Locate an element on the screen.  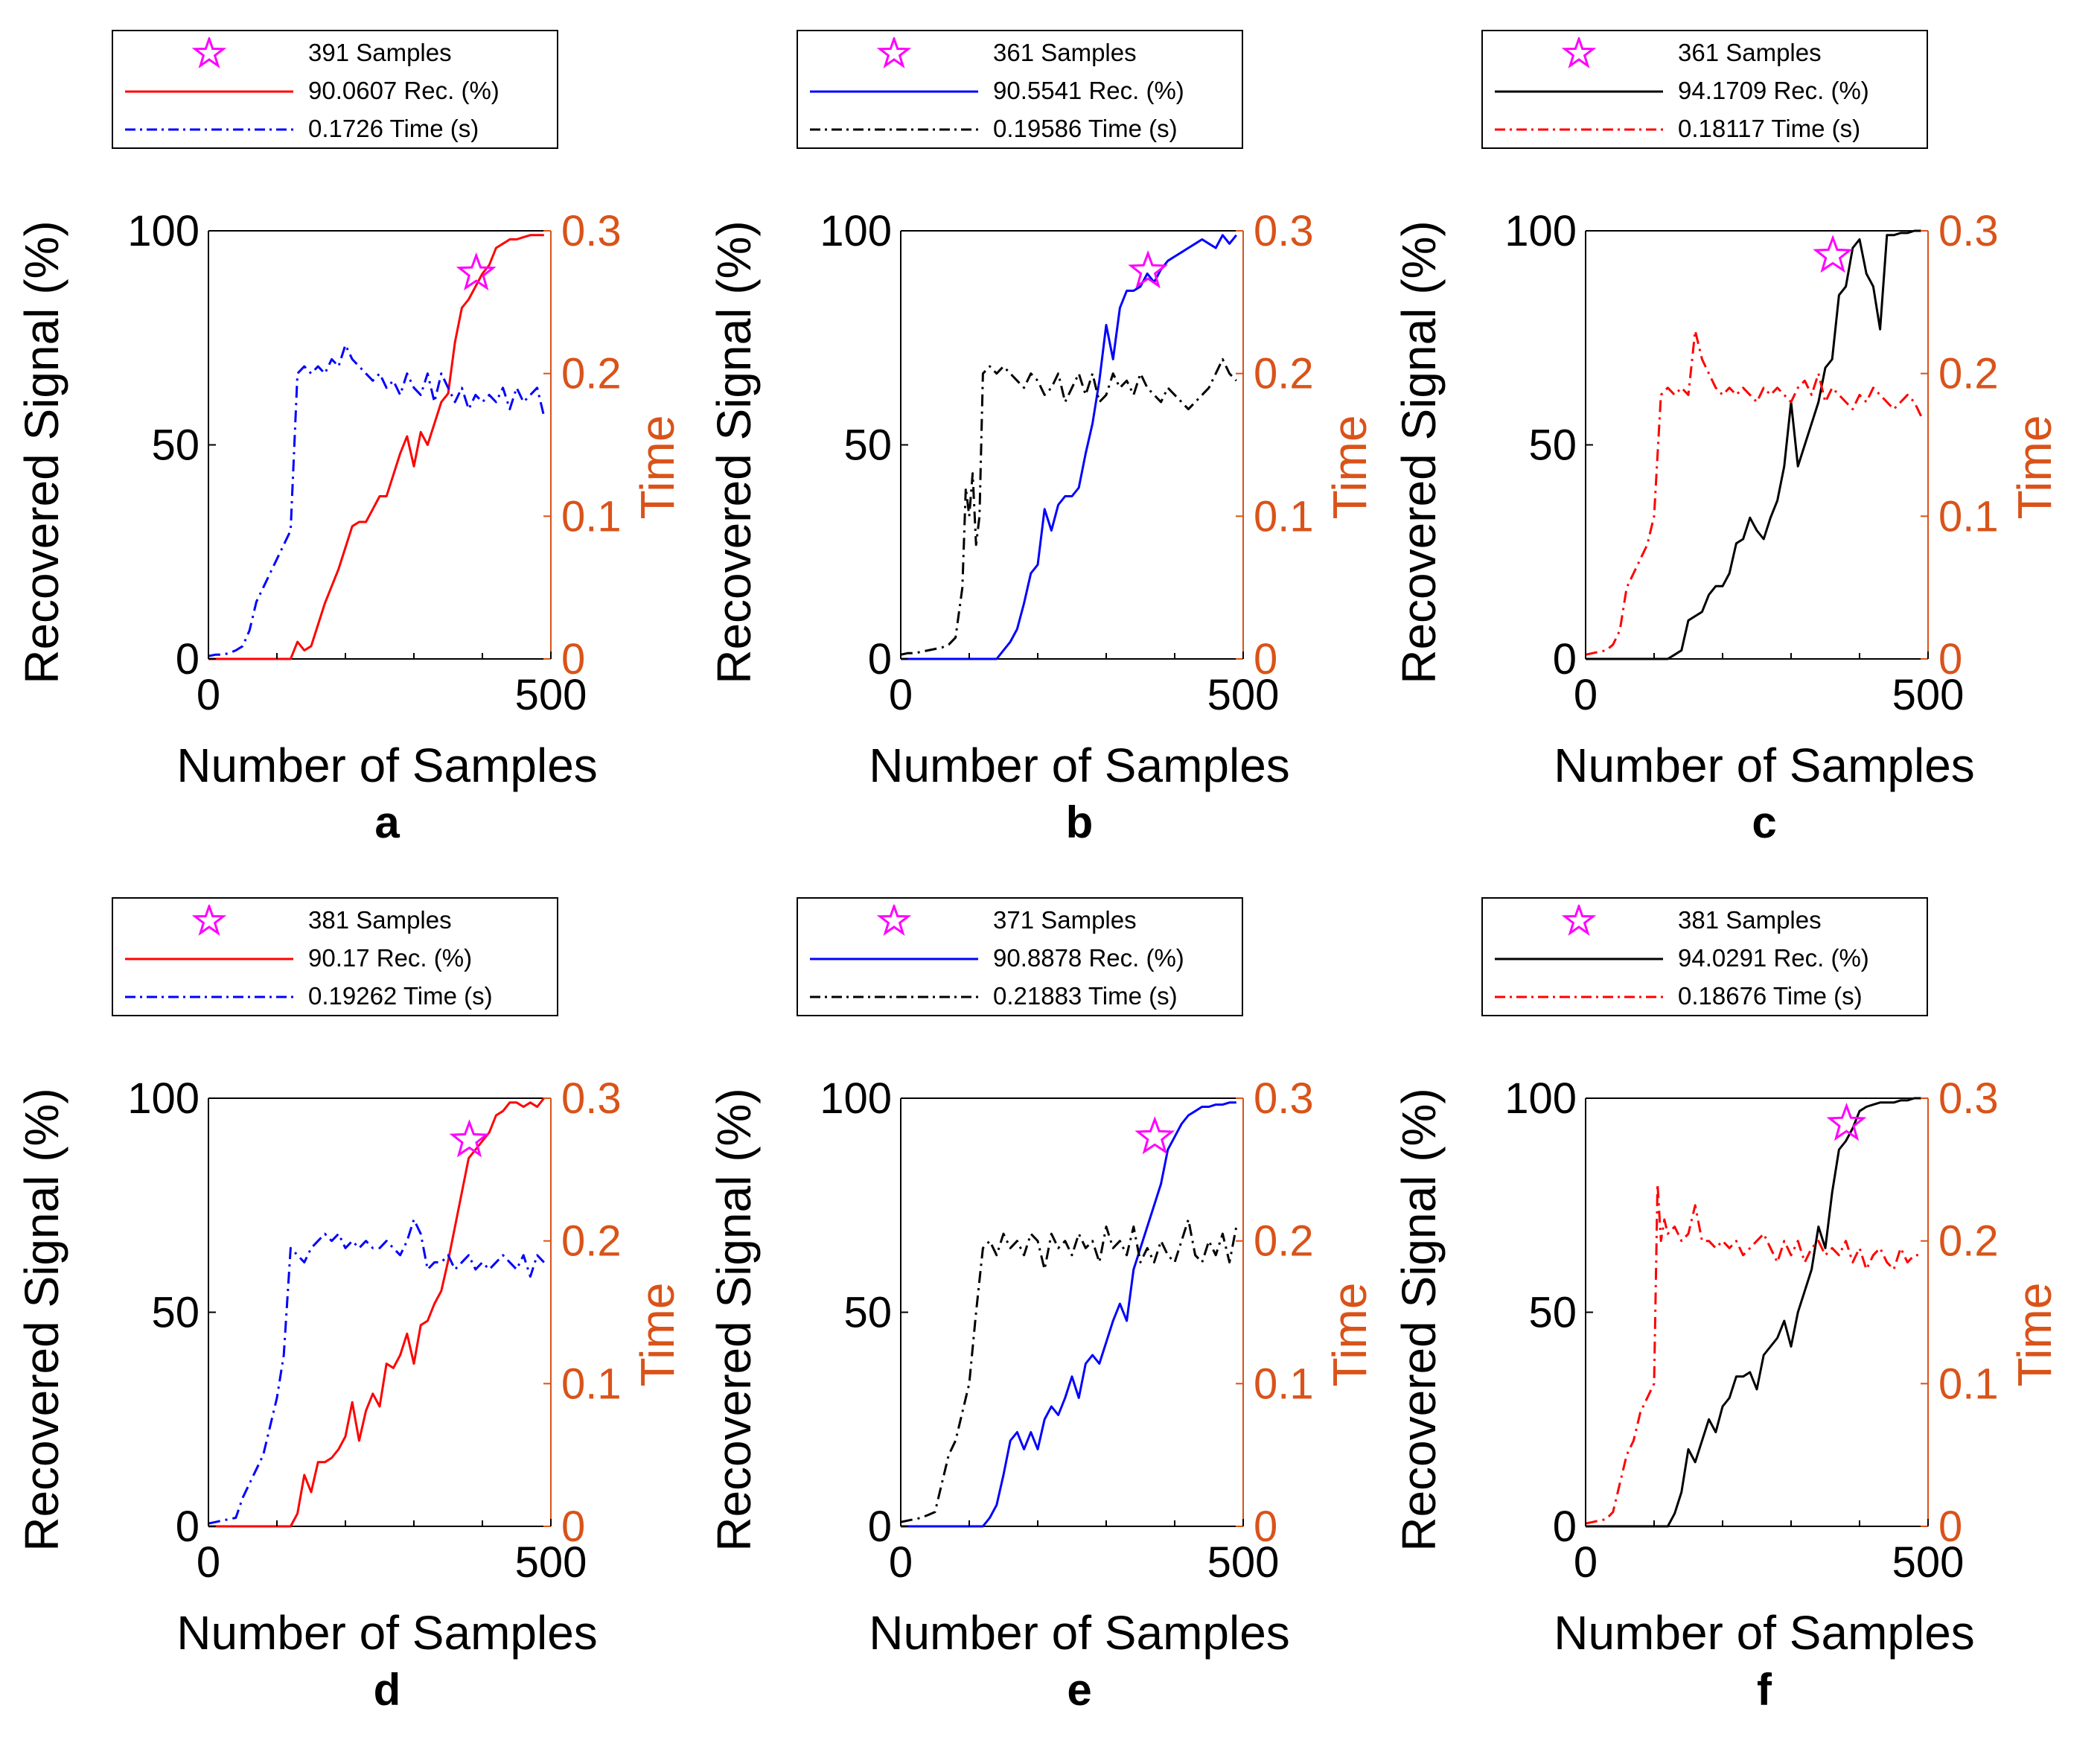
panel-letter: c is located at coordinates (1764, 822).